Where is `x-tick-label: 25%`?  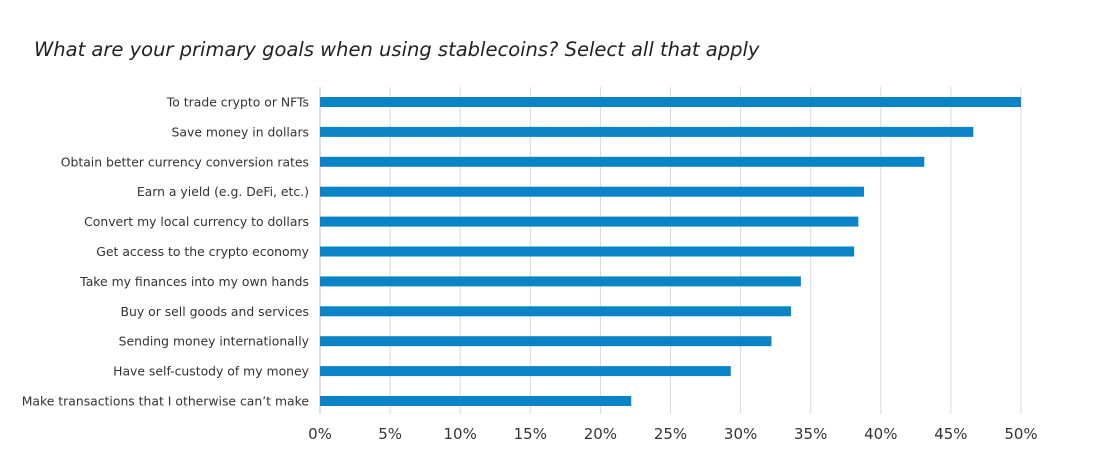
x-tick-label: 25% is located at coordinates (670, 434).